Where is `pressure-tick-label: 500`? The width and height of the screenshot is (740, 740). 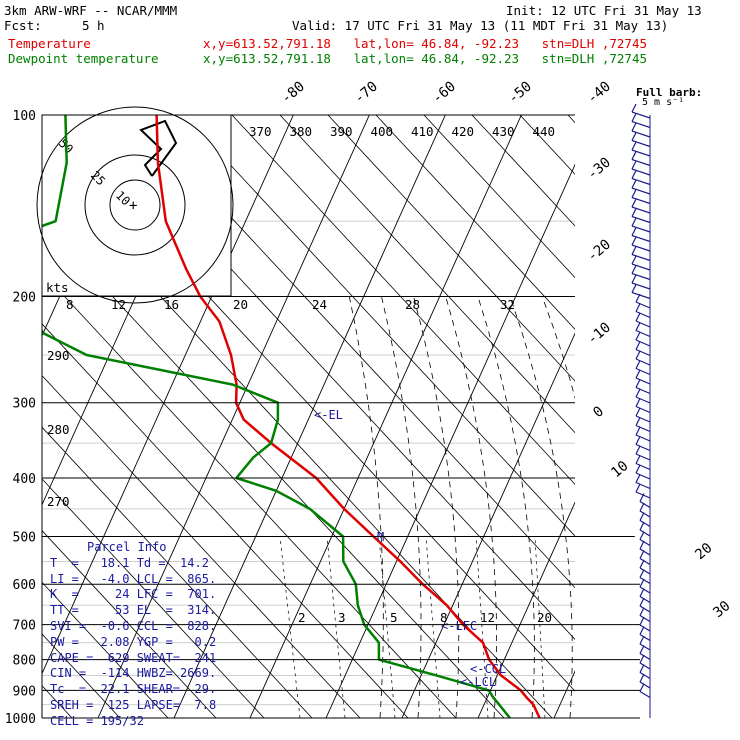 pressure-tick-label: 500 is located at coordinates (24, 537).